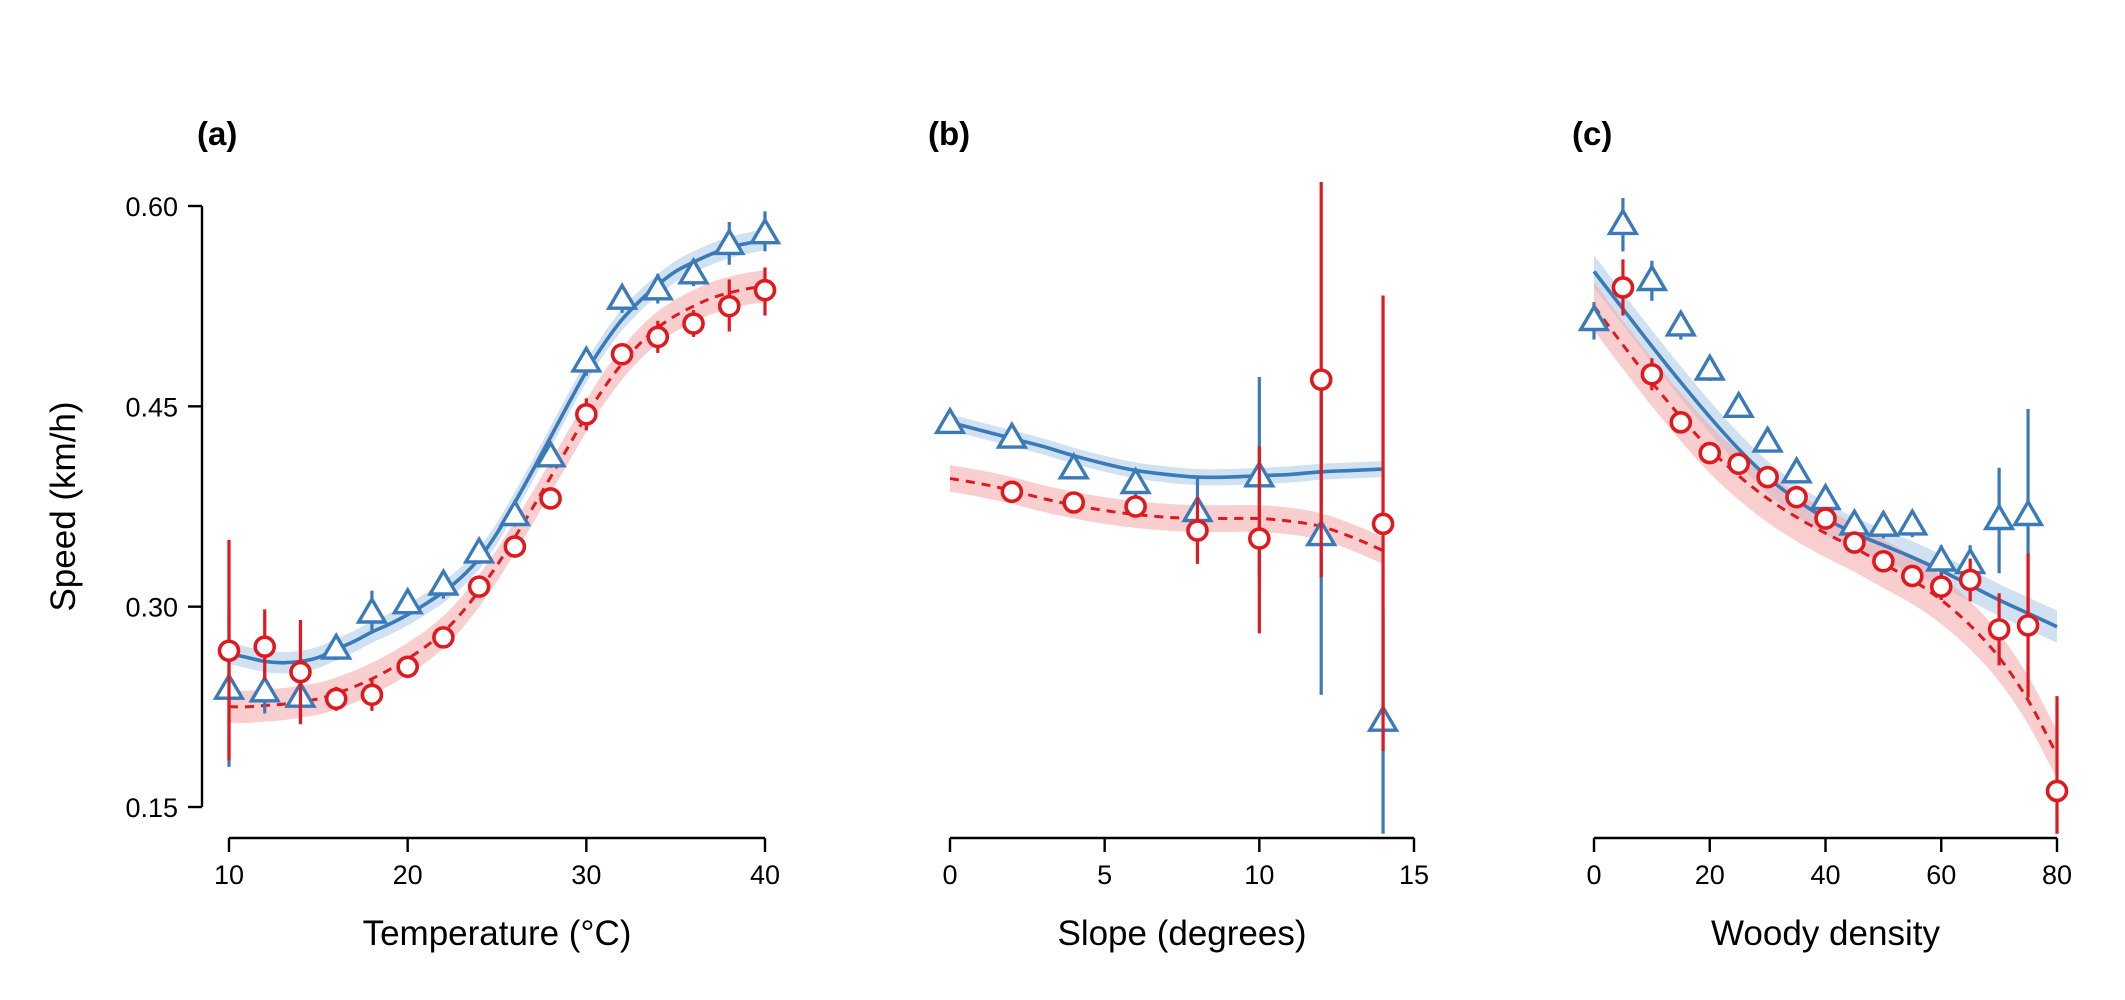 This screenshot has height=1000, width=2125. What do you see at coordinates (1592, 133) in the screenshot?
I see `panel-label: (c)` at bounding box center [1592, 133].